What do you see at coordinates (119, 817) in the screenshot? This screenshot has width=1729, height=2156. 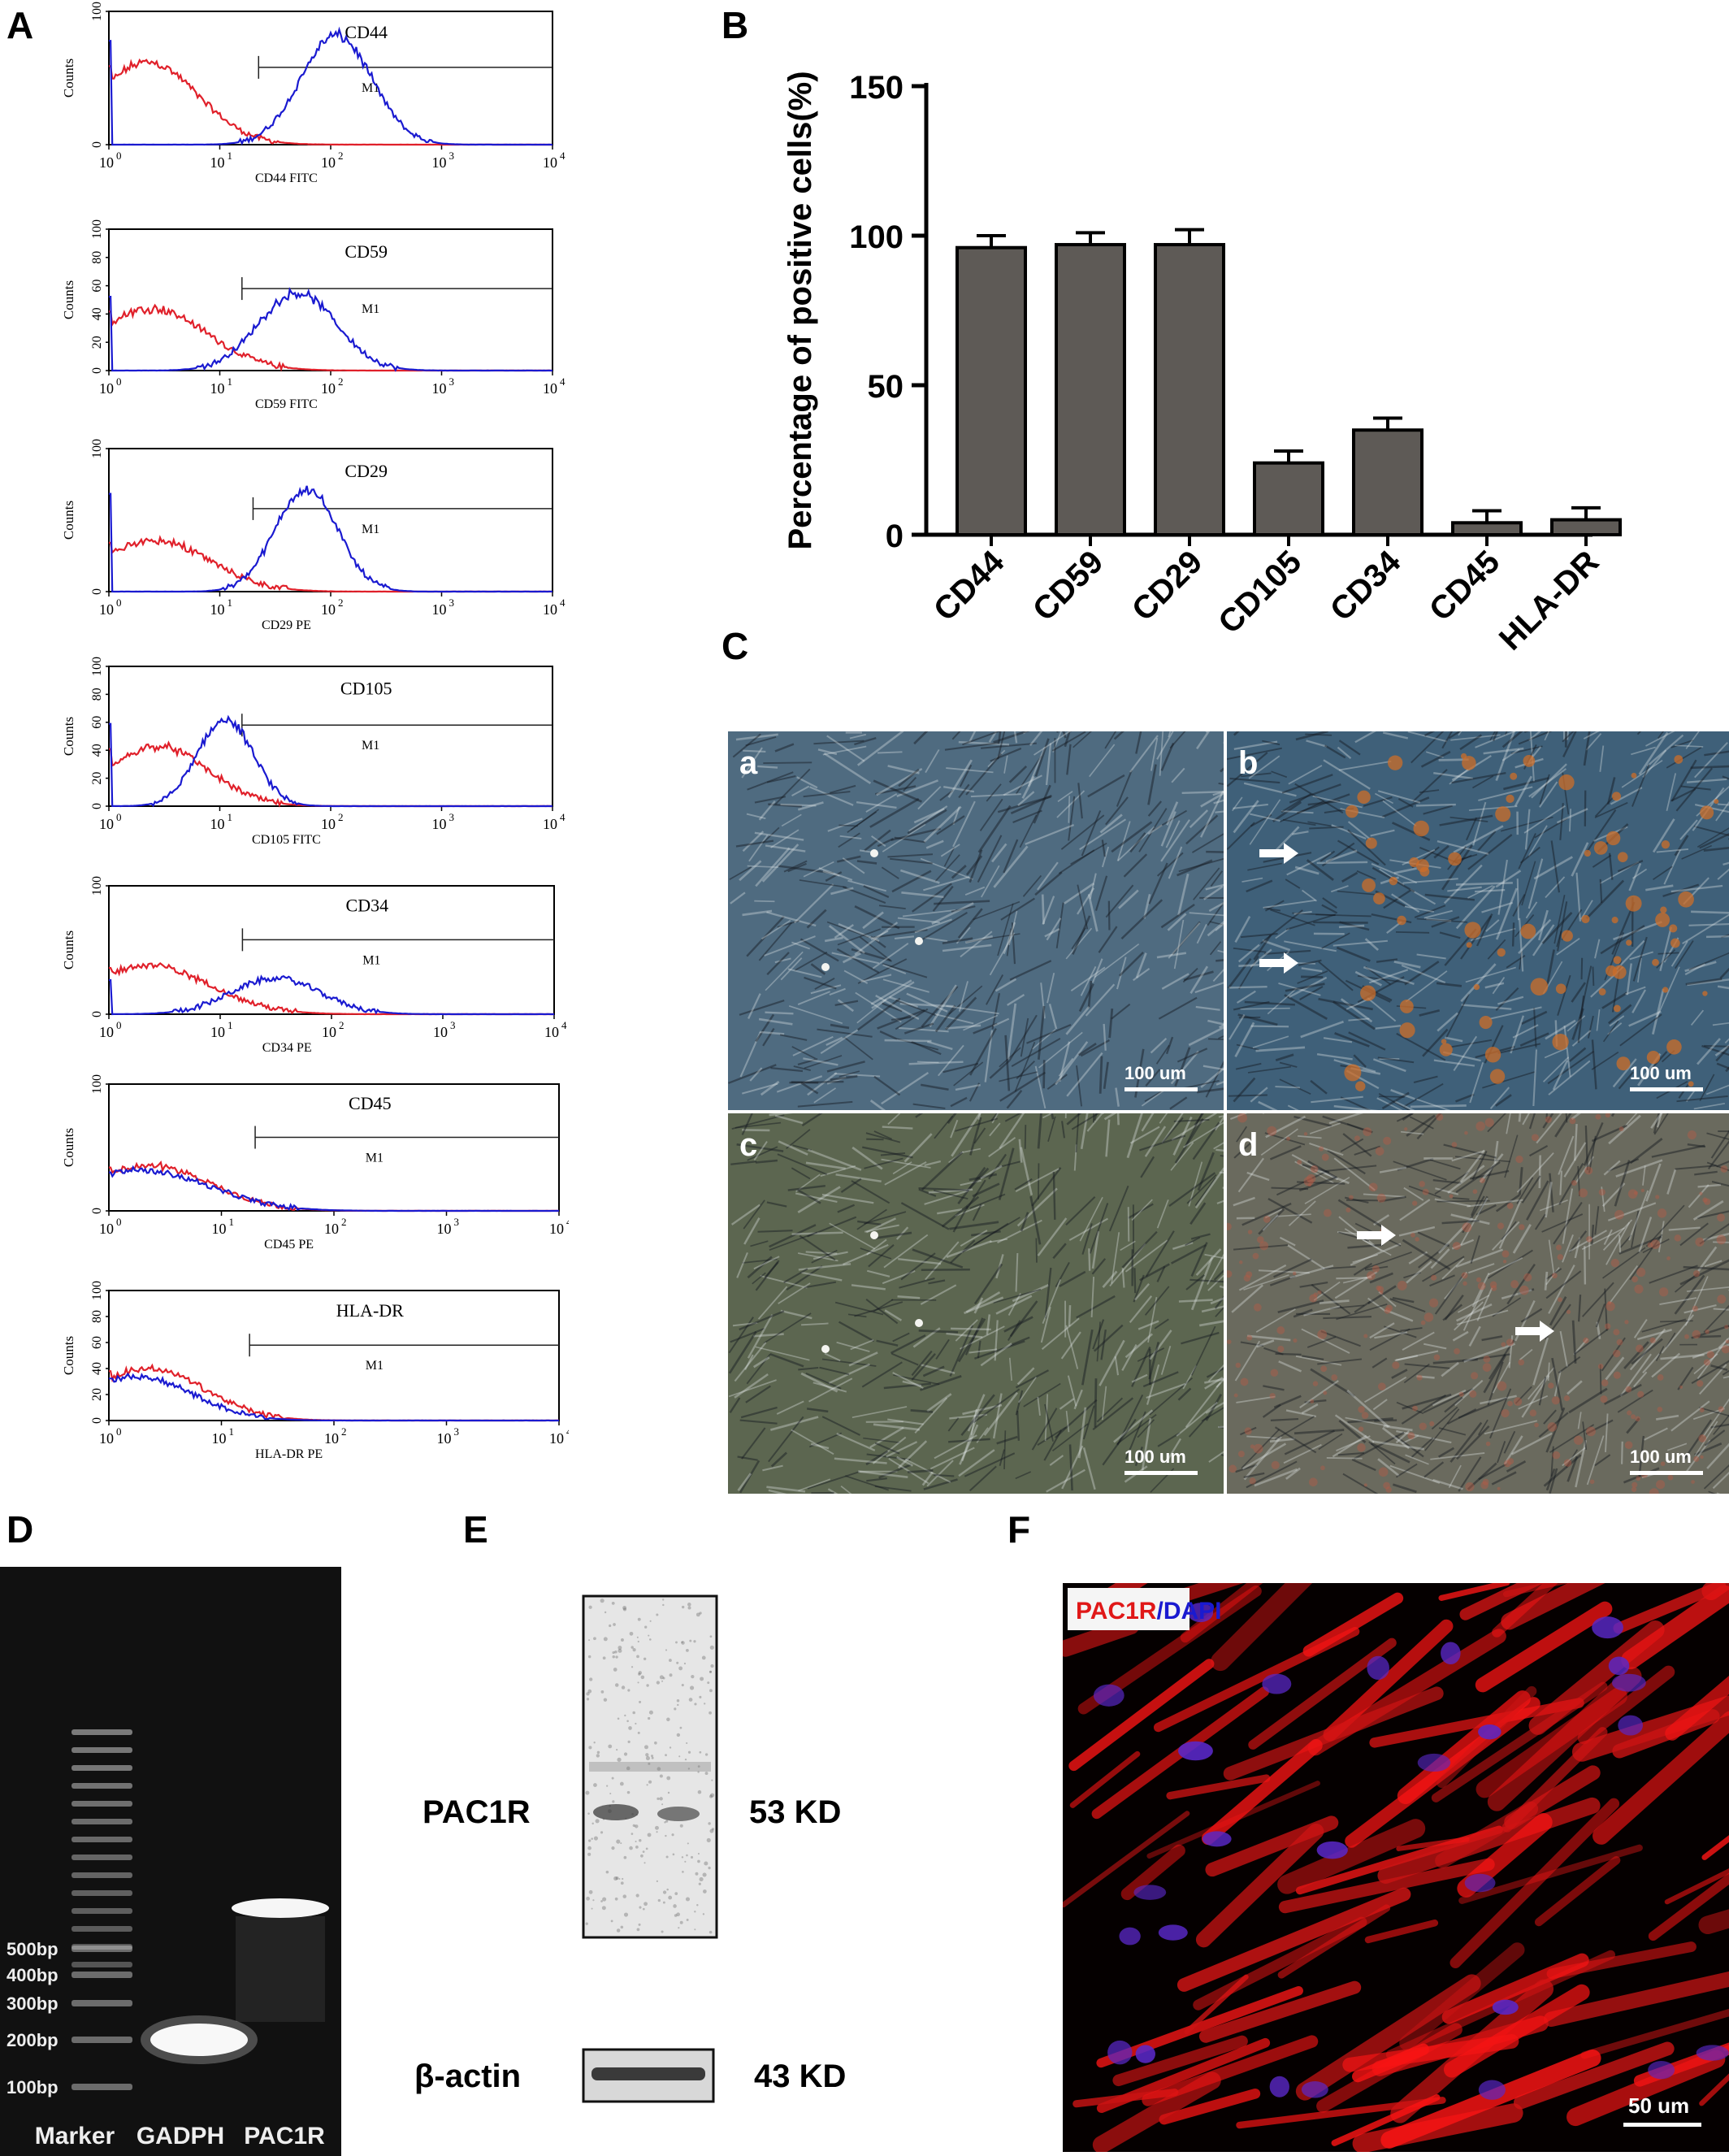 I see `histogram-xtick-exponent: 0` at bounding box center [119, 817].